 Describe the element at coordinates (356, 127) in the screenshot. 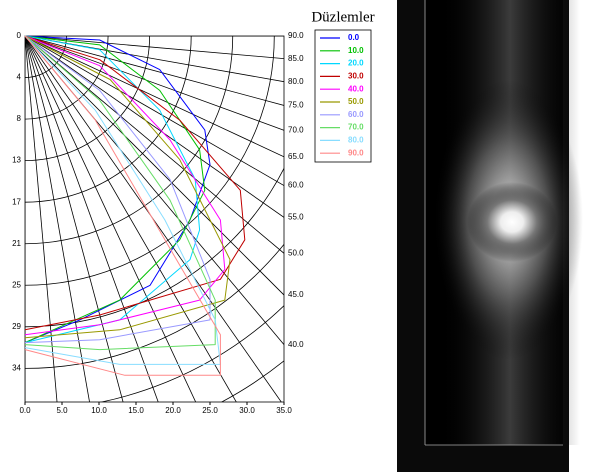

I see `legend-label: 70.0` at that location.